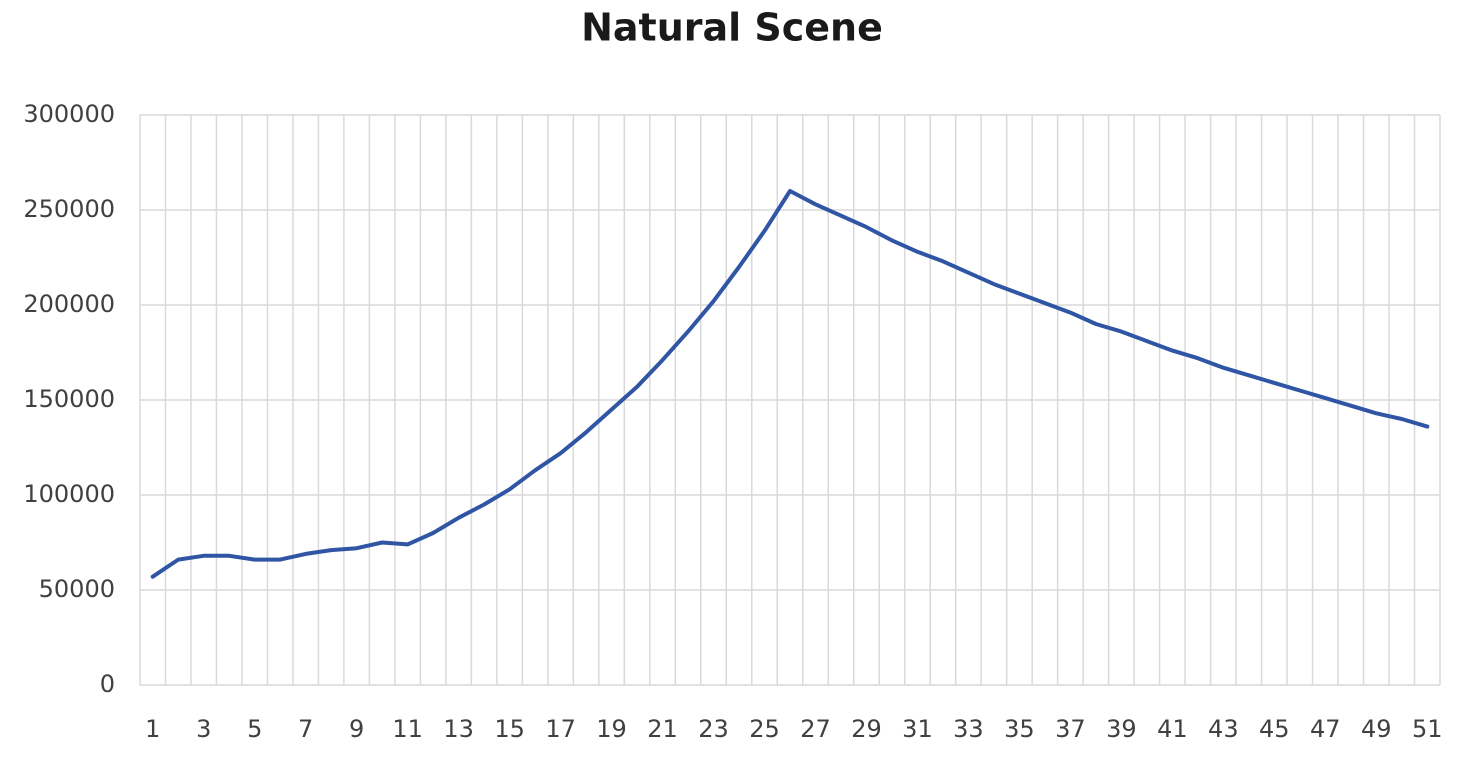 The width and height of the screenshot is (1465, 759). I want to click on chart-title: Natural Scene, so click(732, 28).